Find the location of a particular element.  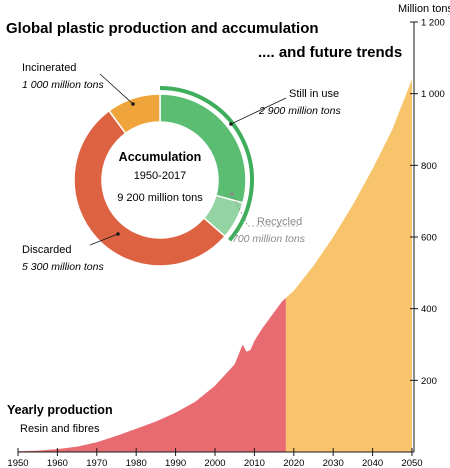

x-tick-label: 1960 is located at coordinates (57, 463).